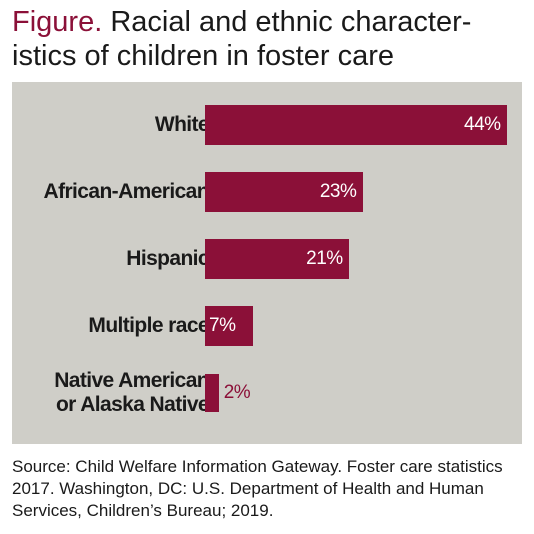 The image size is (534, 534). What do you see at coordinates (338, 191) in the screenshot?
I see `value-label: 23%` at bounding box center [338, 191].